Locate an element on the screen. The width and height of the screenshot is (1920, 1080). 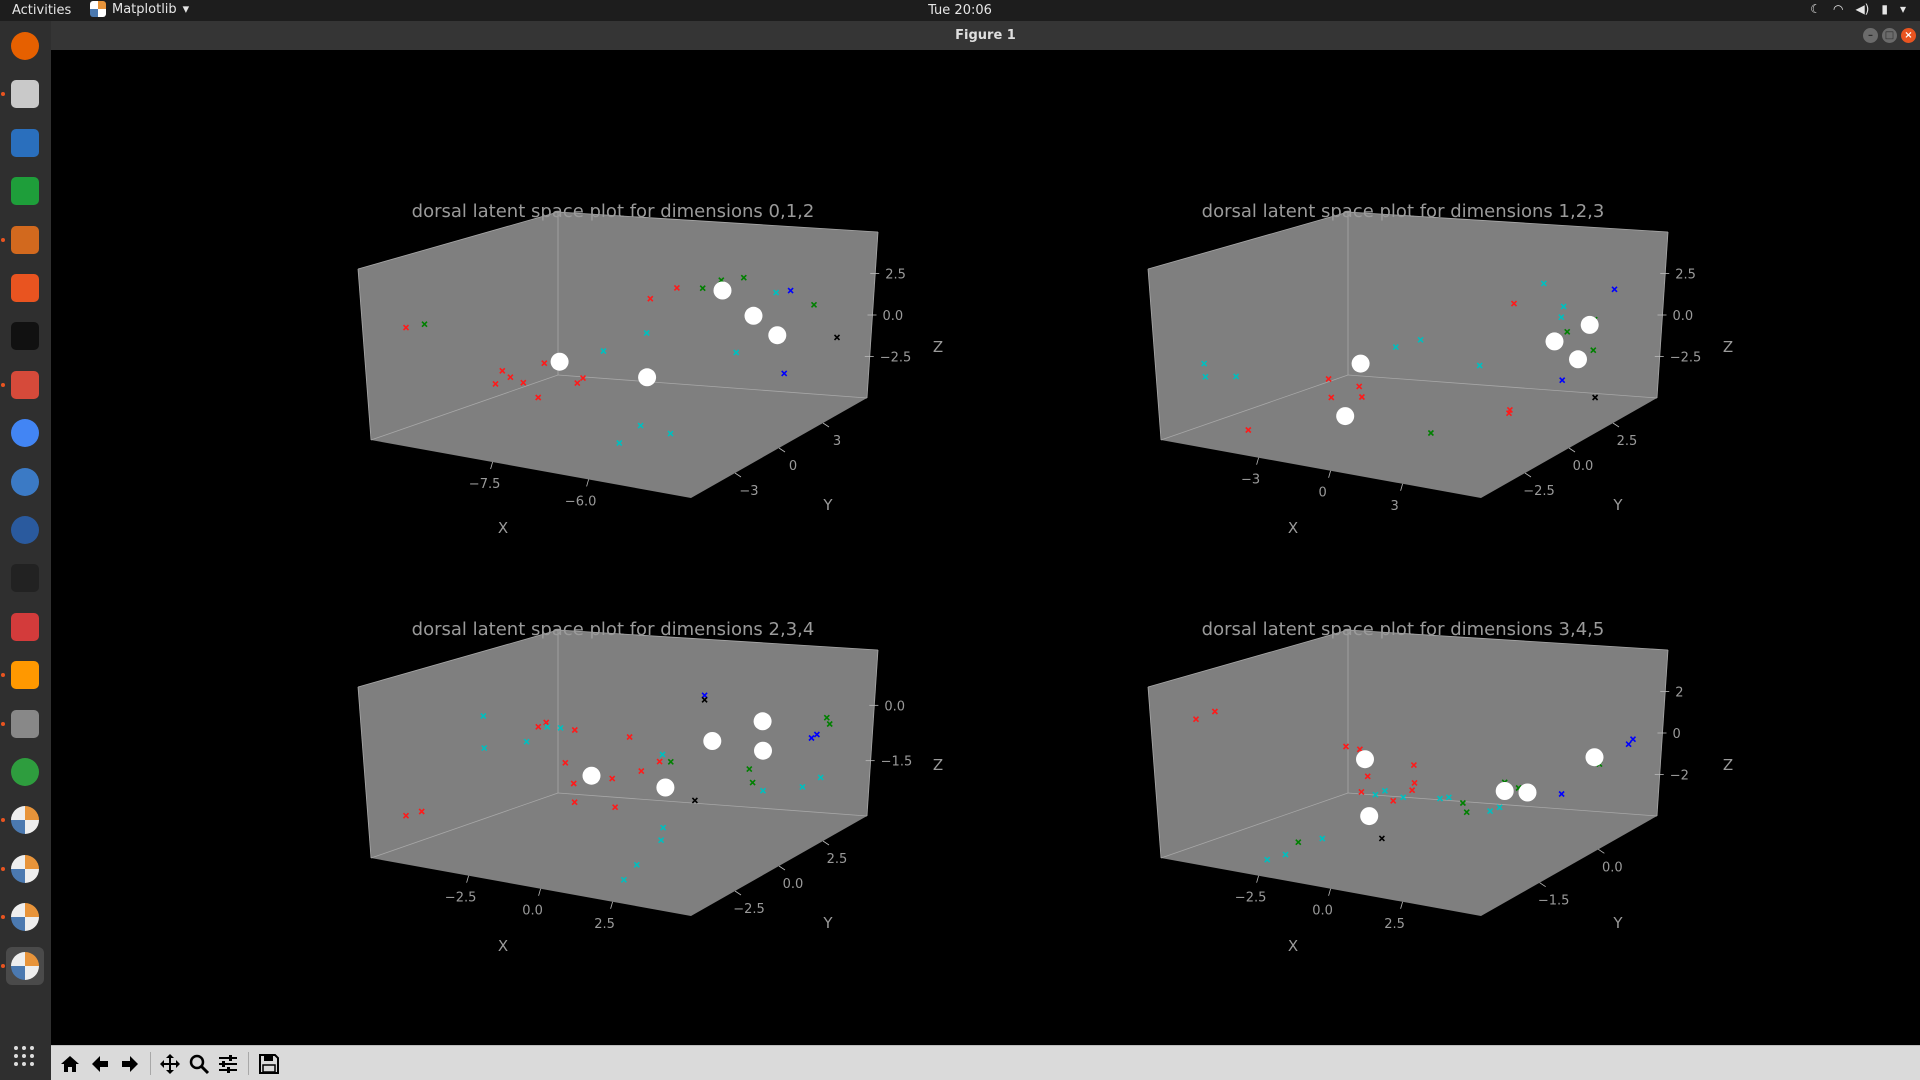
globe-app-icon is located at coordinates (25, 481).